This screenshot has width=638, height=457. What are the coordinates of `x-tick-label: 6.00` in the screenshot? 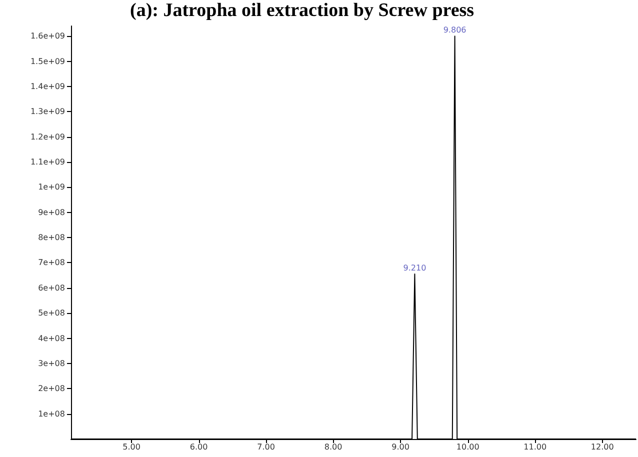 It's located at (199, 447).